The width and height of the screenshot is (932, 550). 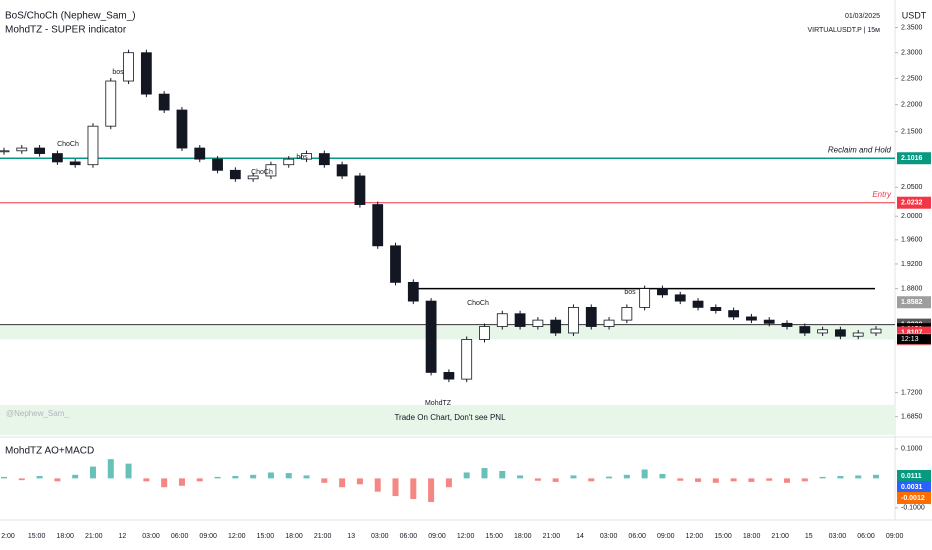 What do you see at coordinates (913, 508) in the screenshot?
I see `y-tick-label: -0.1000` at bounding box center [913, 508].